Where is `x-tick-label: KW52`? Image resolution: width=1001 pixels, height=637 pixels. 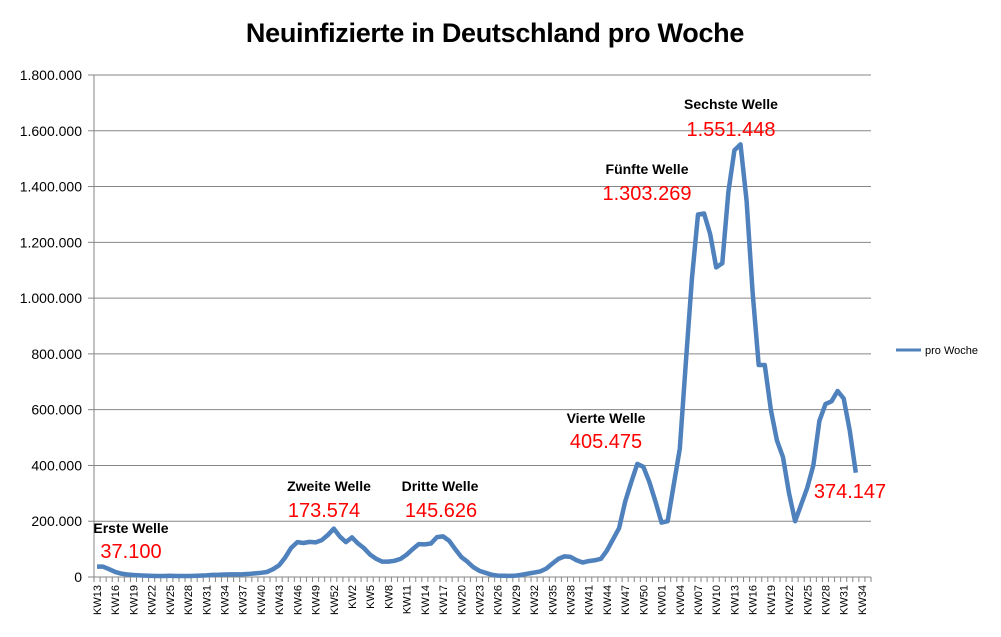 x-tick-label: KW52 is located at coordinates (335, 600).